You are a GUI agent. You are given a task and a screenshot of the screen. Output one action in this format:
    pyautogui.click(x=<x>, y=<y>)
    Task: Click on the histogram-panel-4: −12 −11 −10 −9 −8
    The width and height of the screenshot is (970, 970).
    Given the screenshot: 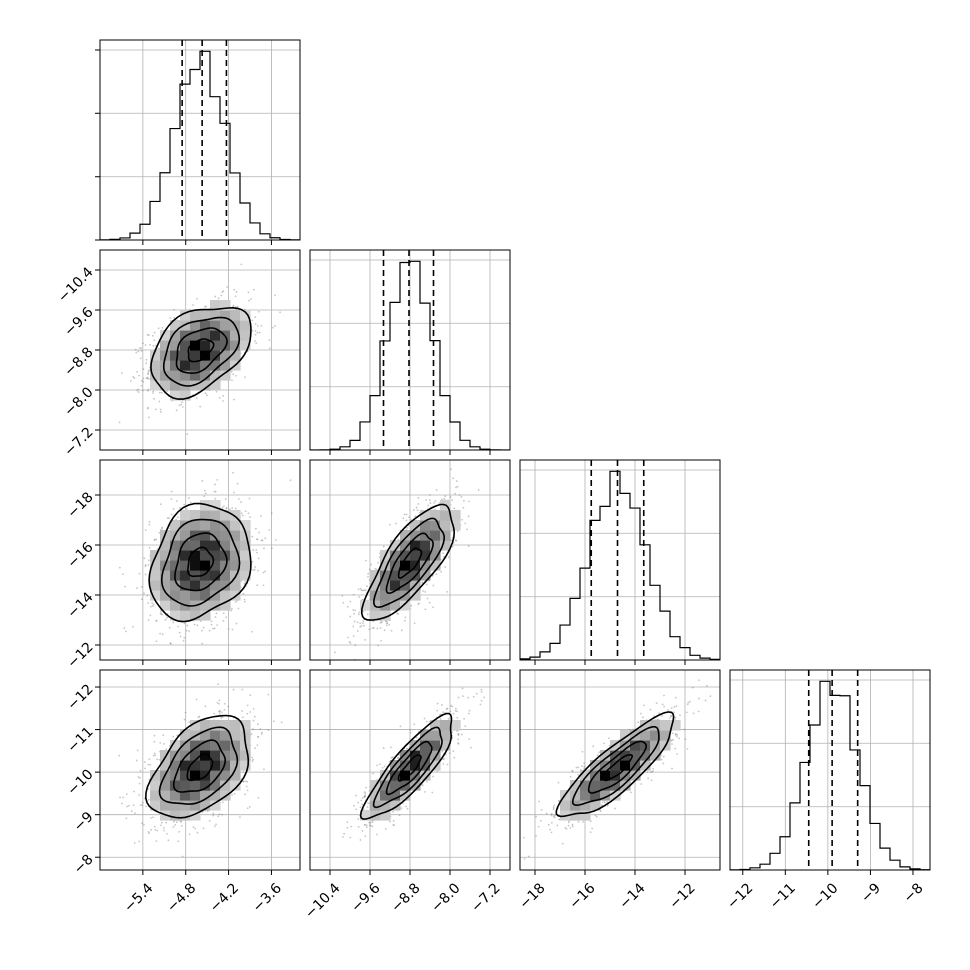 What is the action you would take?
    pyautogui.click(x=827, y=791)
    